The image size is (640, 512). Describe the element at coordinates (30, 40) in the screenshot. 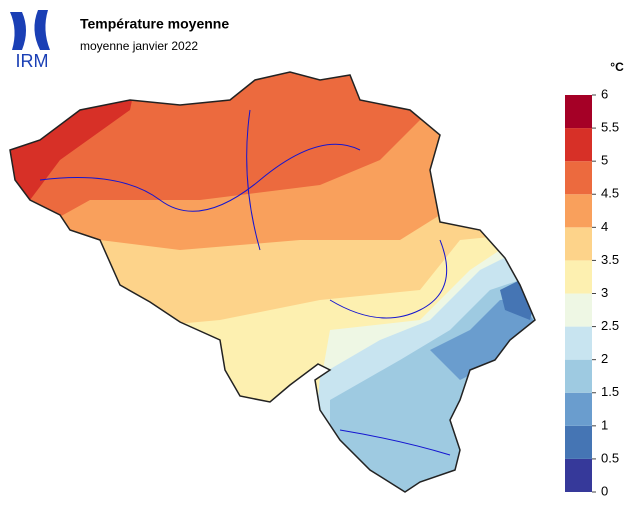

I see `logo: IRM` at that location.